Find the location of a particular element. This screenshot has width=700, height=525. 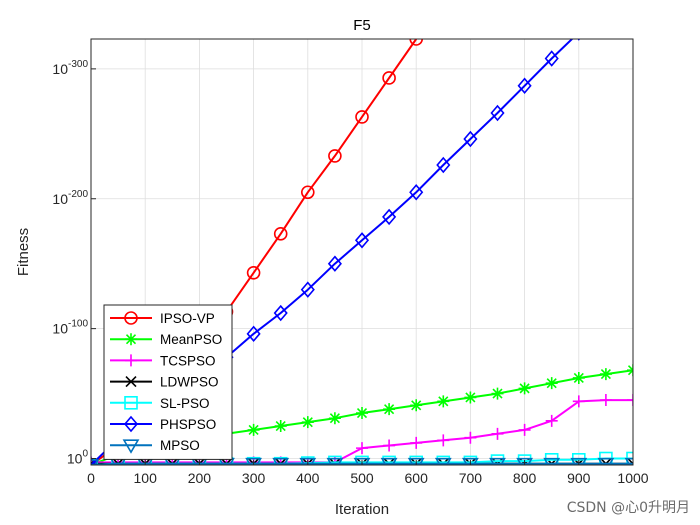

x-tick-label: 700 is located at coordinates (471, 478).